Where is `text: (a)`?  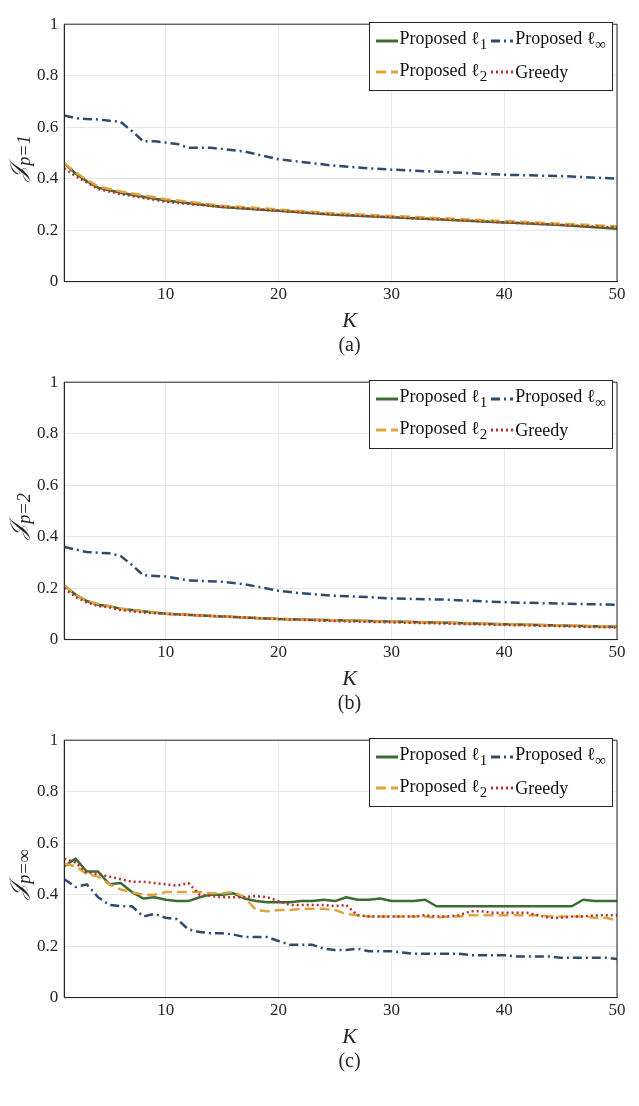
text: (a) is located at coordinates (349, 344).